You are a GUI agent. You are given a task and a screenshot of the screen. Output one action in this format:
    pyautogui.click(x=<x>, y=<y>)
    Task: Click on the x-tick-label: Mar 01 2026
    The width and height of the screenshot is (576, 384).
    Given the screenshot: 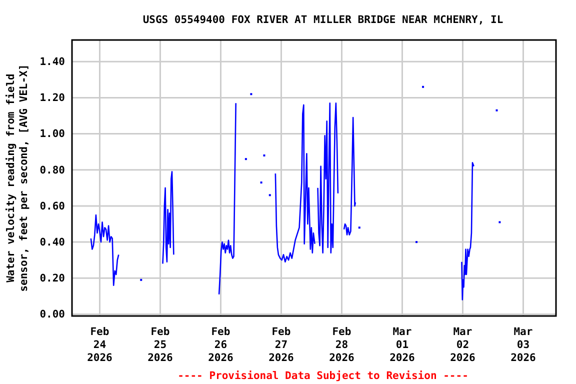 What is the action you would take?
    pyautogui.click(x=402, y=345)
    